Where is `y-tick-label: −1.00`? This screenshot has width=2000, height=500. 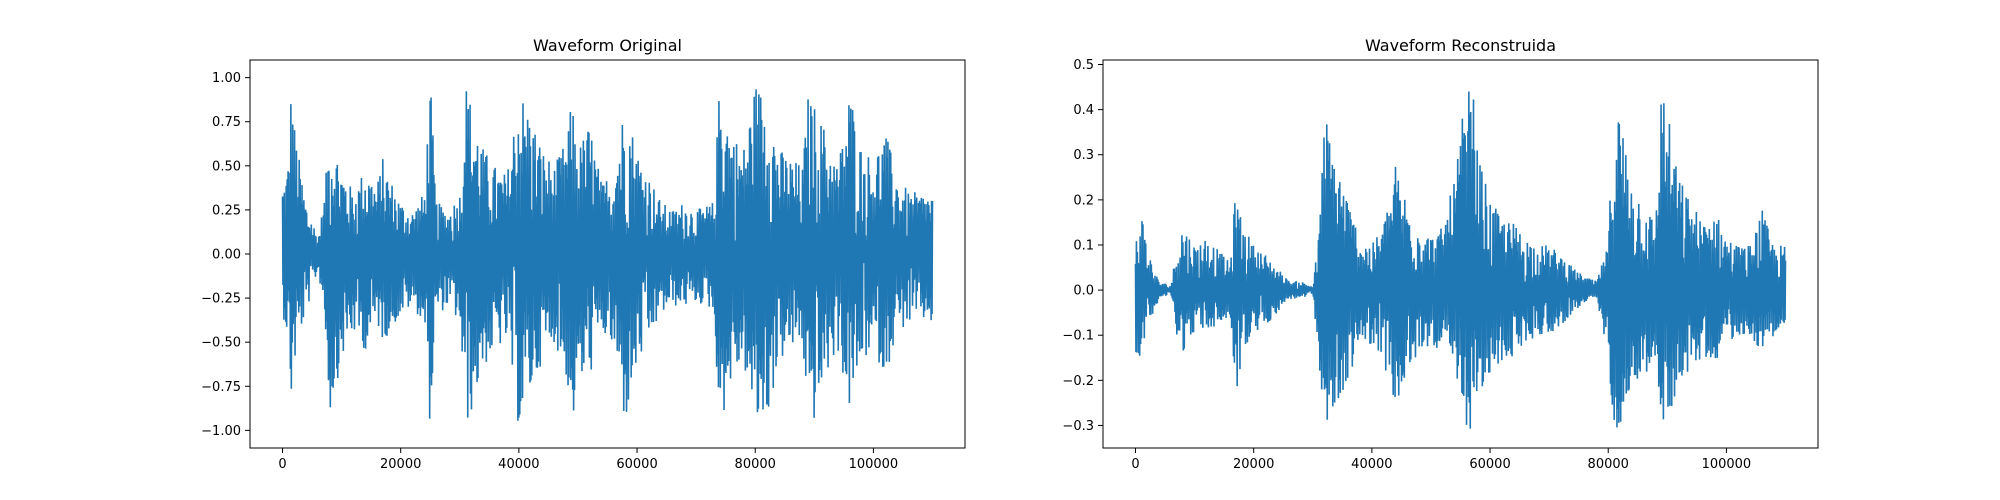 y-tick-label: −1.00 is located at coordinates (221, 431).